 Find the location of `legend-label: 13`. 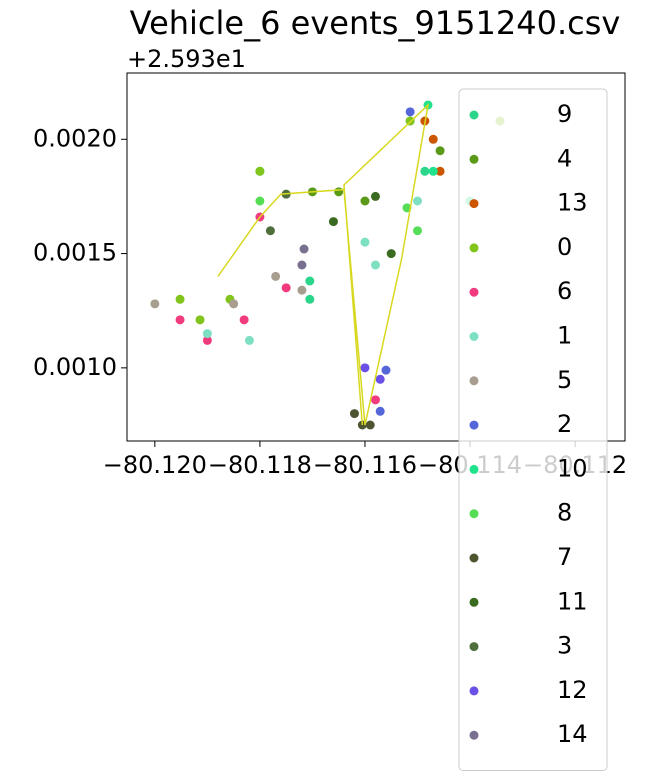

legend-label: 13 is located at coordinates (572, 203).